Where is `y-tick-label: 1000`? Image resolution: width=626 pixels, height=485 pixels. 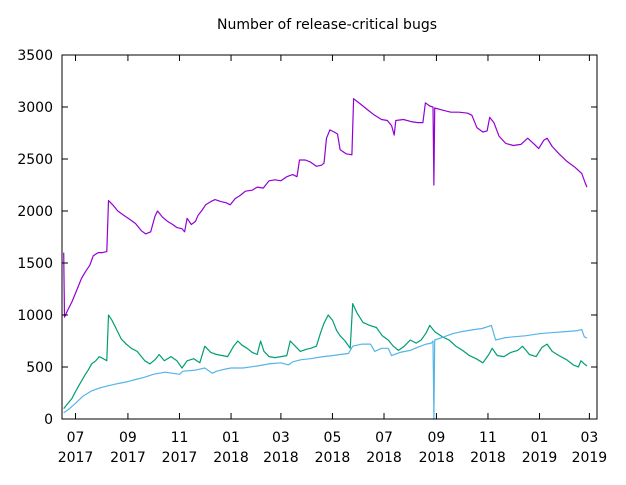 y-tick-label: 1000 is located at coordinates (35, 316).